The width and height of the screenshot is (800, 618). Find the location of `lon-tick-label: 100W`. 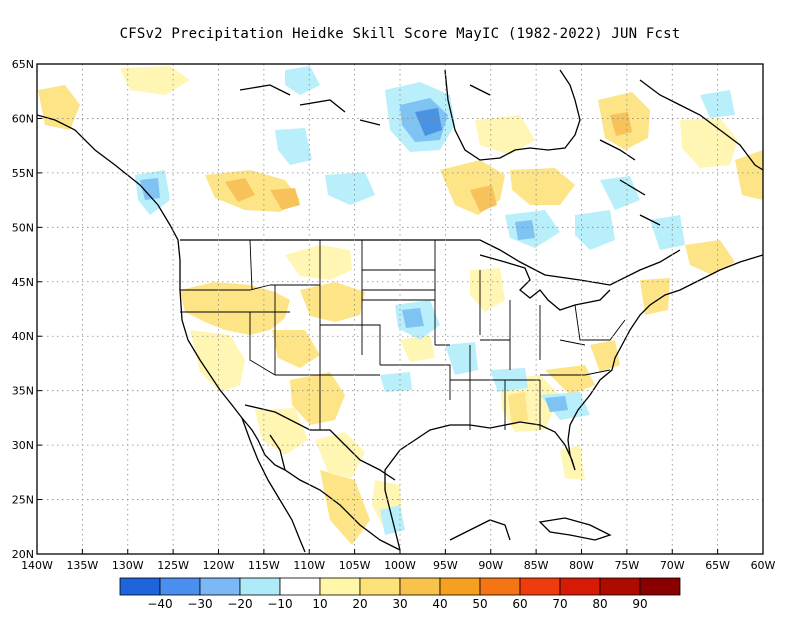

lon-tick-label: 100W is located at coordinates (400, 565).